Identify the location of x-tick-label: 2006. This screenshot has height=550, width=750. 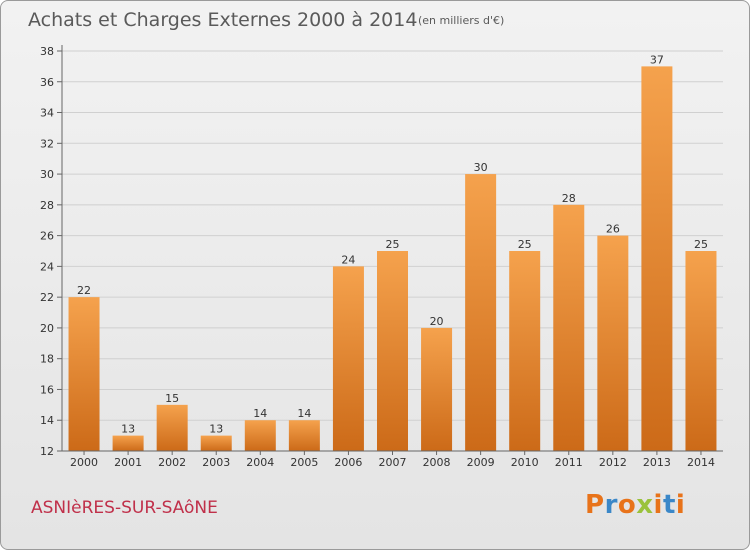
(348, 462).